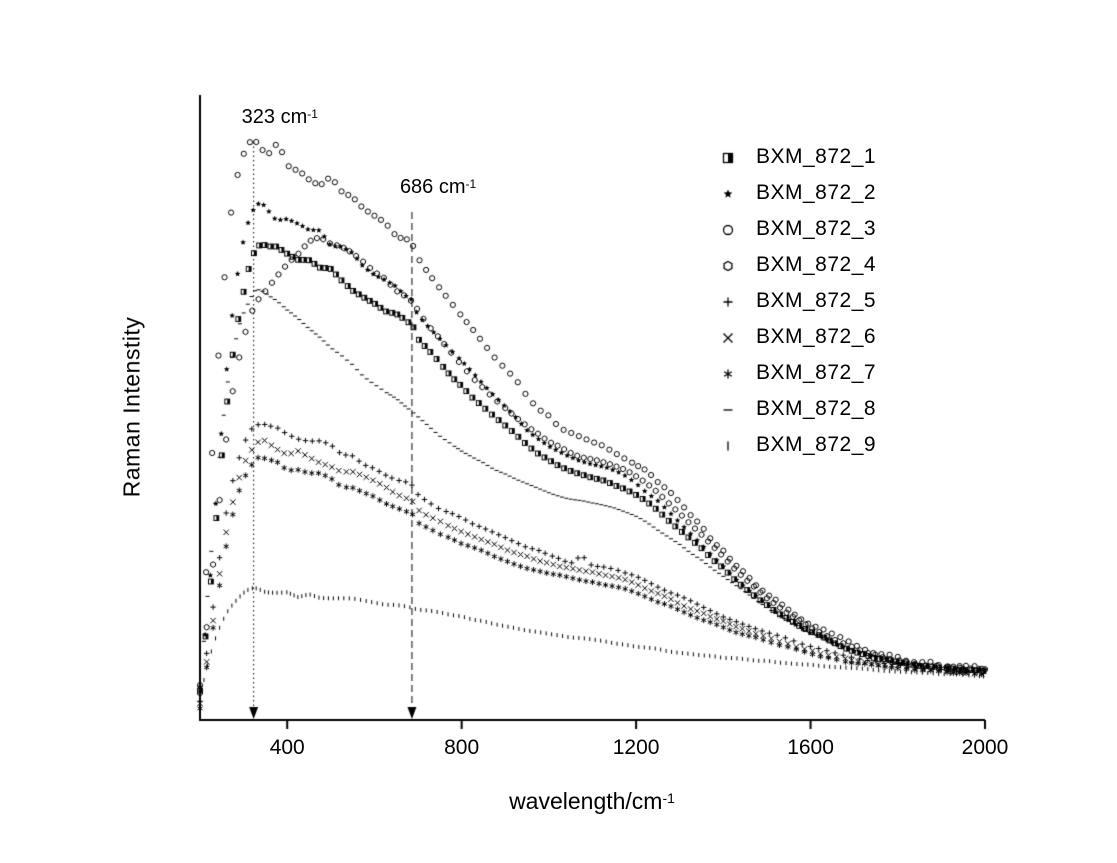 This screenshot has width=1117, height=863. I want to click on annotation-686-superscript: -1, so click(471, 184).